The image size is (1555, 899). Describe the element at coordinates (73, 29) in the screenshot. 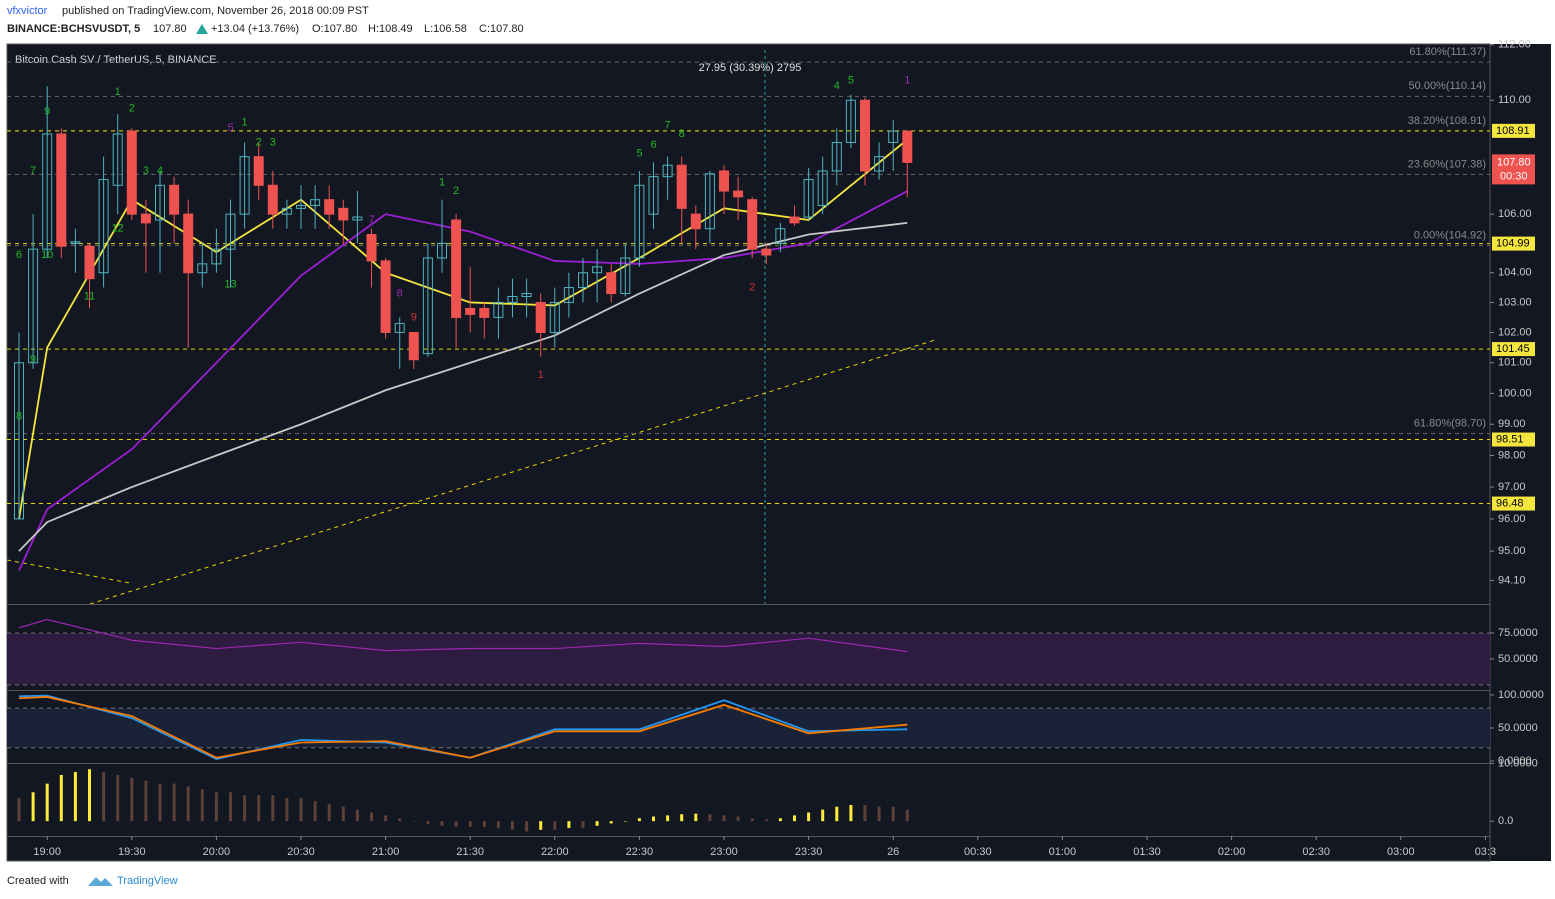

I see `symbol: BINANCE:BCHSVUSDT, 5` at that location.